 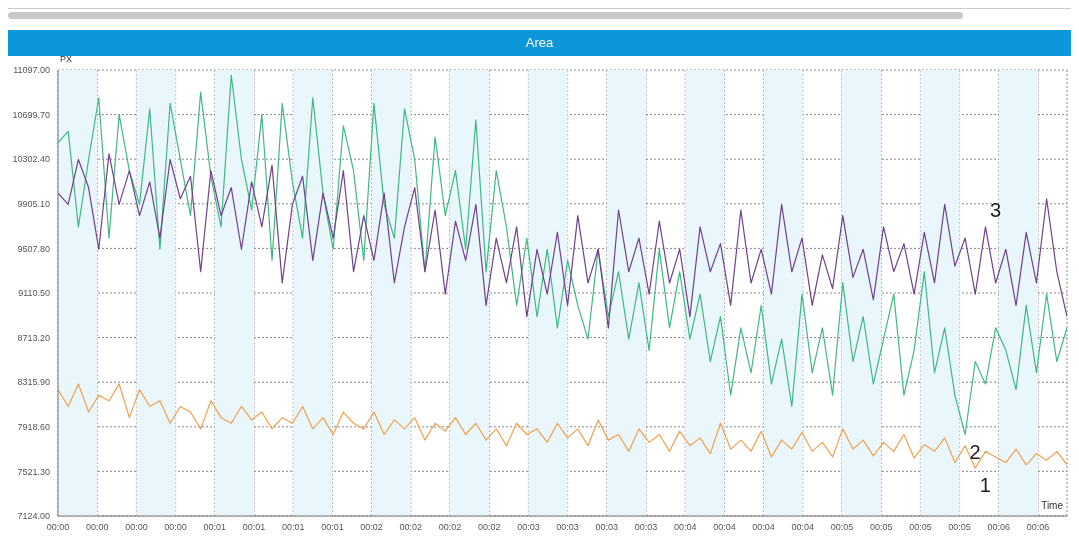 What do you see at coordinates (33, 471) in the screenshot?
I see `y-tick-label: 7521.30` at bounding box center [33, 471].